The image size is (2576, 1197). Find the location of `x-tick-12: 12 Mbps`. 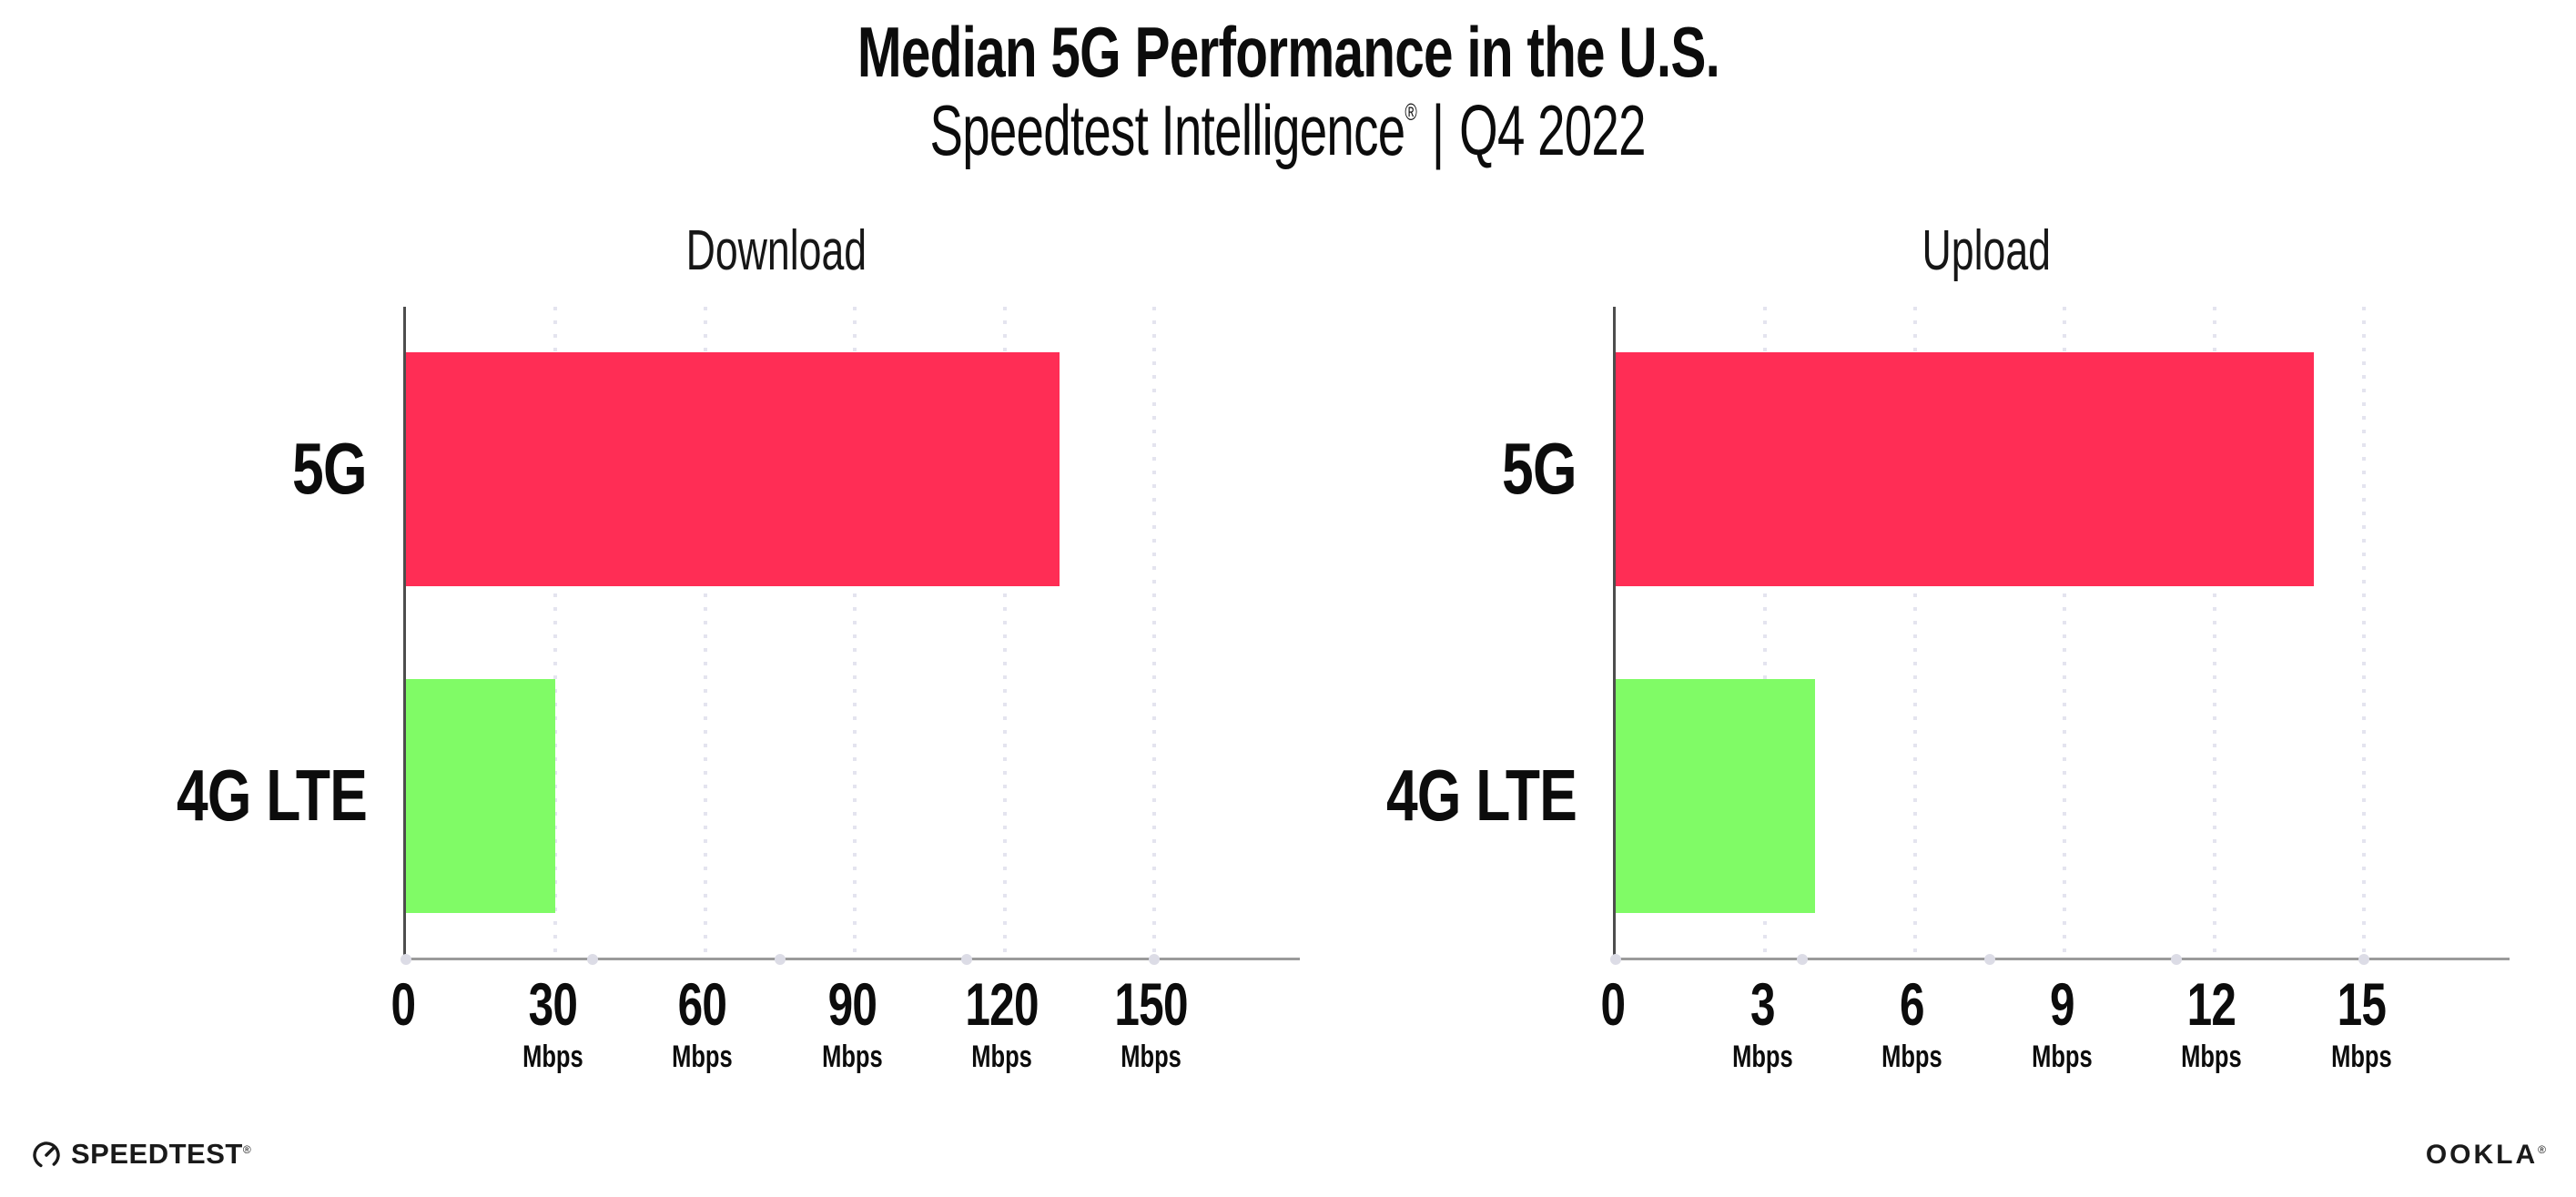

x-tick-12: 12 Mbps is located at coordinates (2212, 1023).